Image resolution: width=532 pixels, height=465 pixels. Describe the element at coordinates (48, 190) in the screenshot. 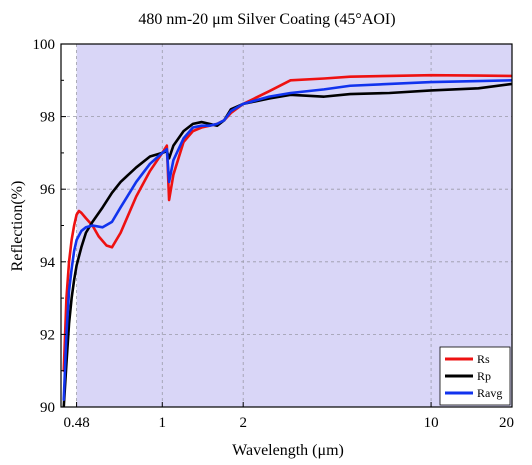

I see `y-tick-label: 96` at that location.